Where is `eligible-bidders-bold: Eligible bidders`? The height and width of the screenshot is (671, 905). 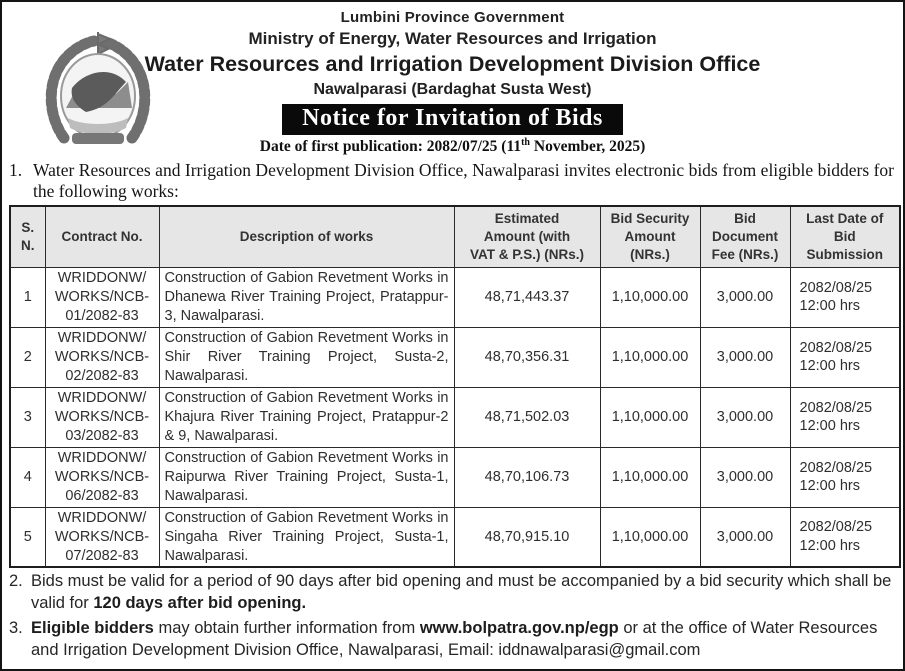
eligible-bidders-bold: Eligible bidders is located at coordinates (92, 628).